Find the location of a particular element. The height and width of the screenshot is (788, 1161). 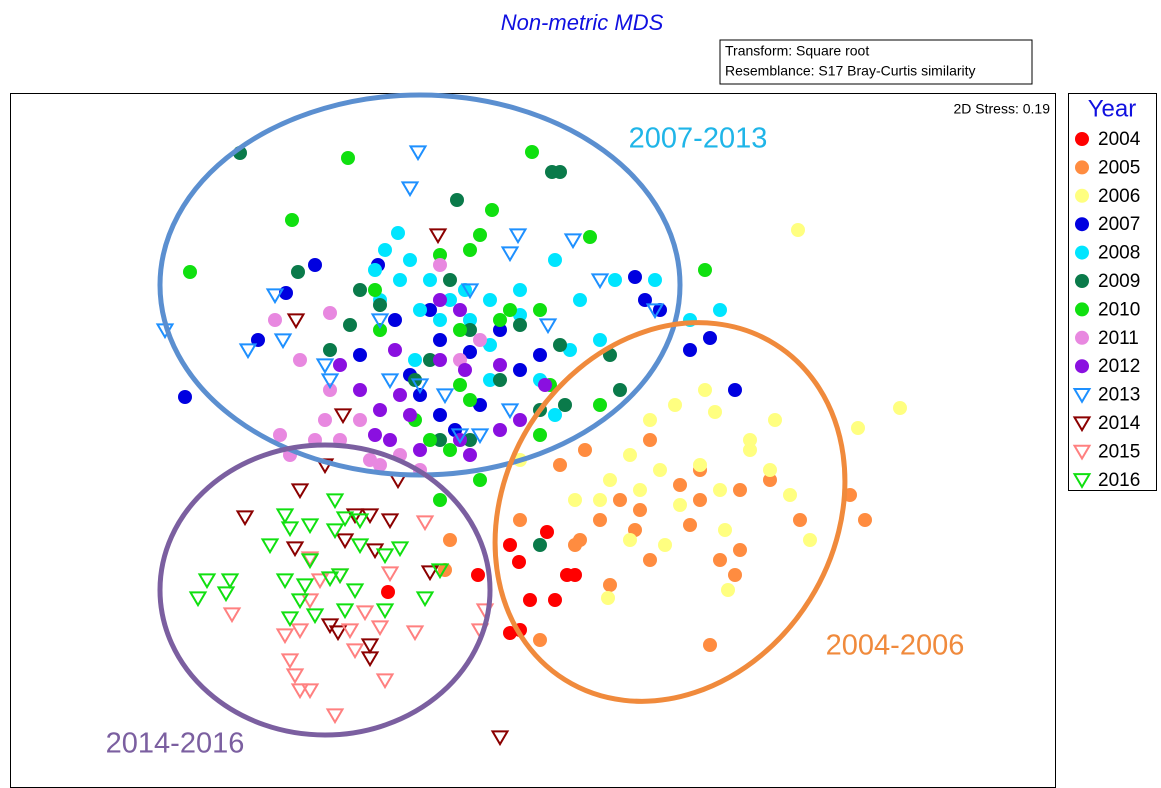

legend-label: 2008 is located at coordinates (1119, 253).